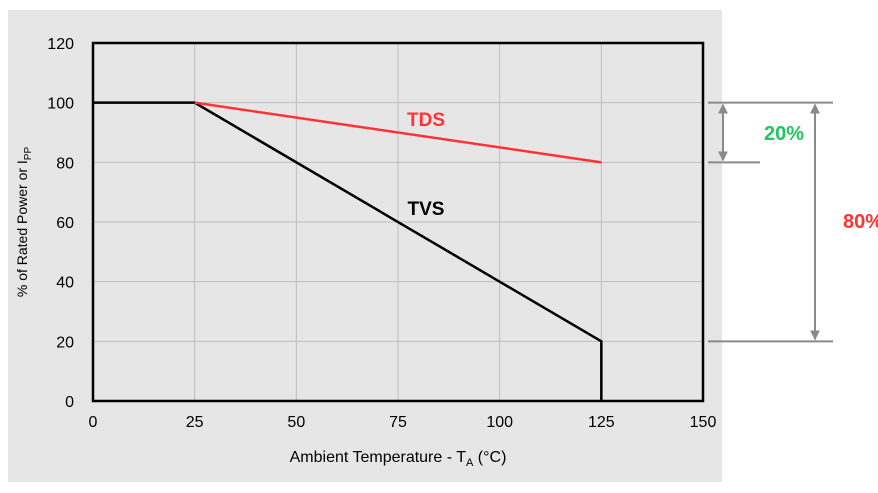 Image resolution: width=878 pixels, height=493 pixels. What do you see at coordinates (601, 422) in the screenshot?
I see `x-tick-label: 125` at bounding box center [601, 422].